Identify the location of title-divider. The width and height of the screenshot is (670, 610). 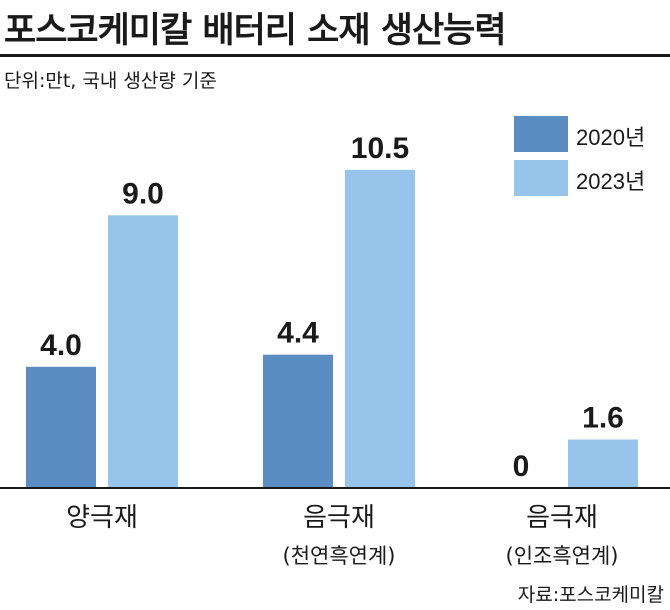
(335, 55).